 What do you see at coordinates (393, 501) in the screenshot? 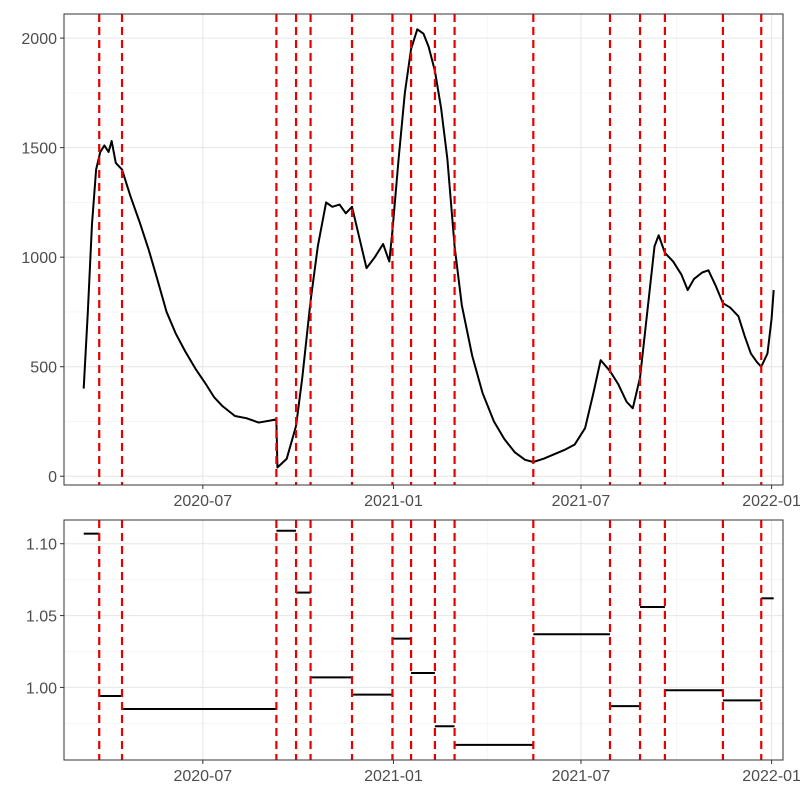
I see `top-x-tick-label: 2021-01` at bounding box center [393, 501].